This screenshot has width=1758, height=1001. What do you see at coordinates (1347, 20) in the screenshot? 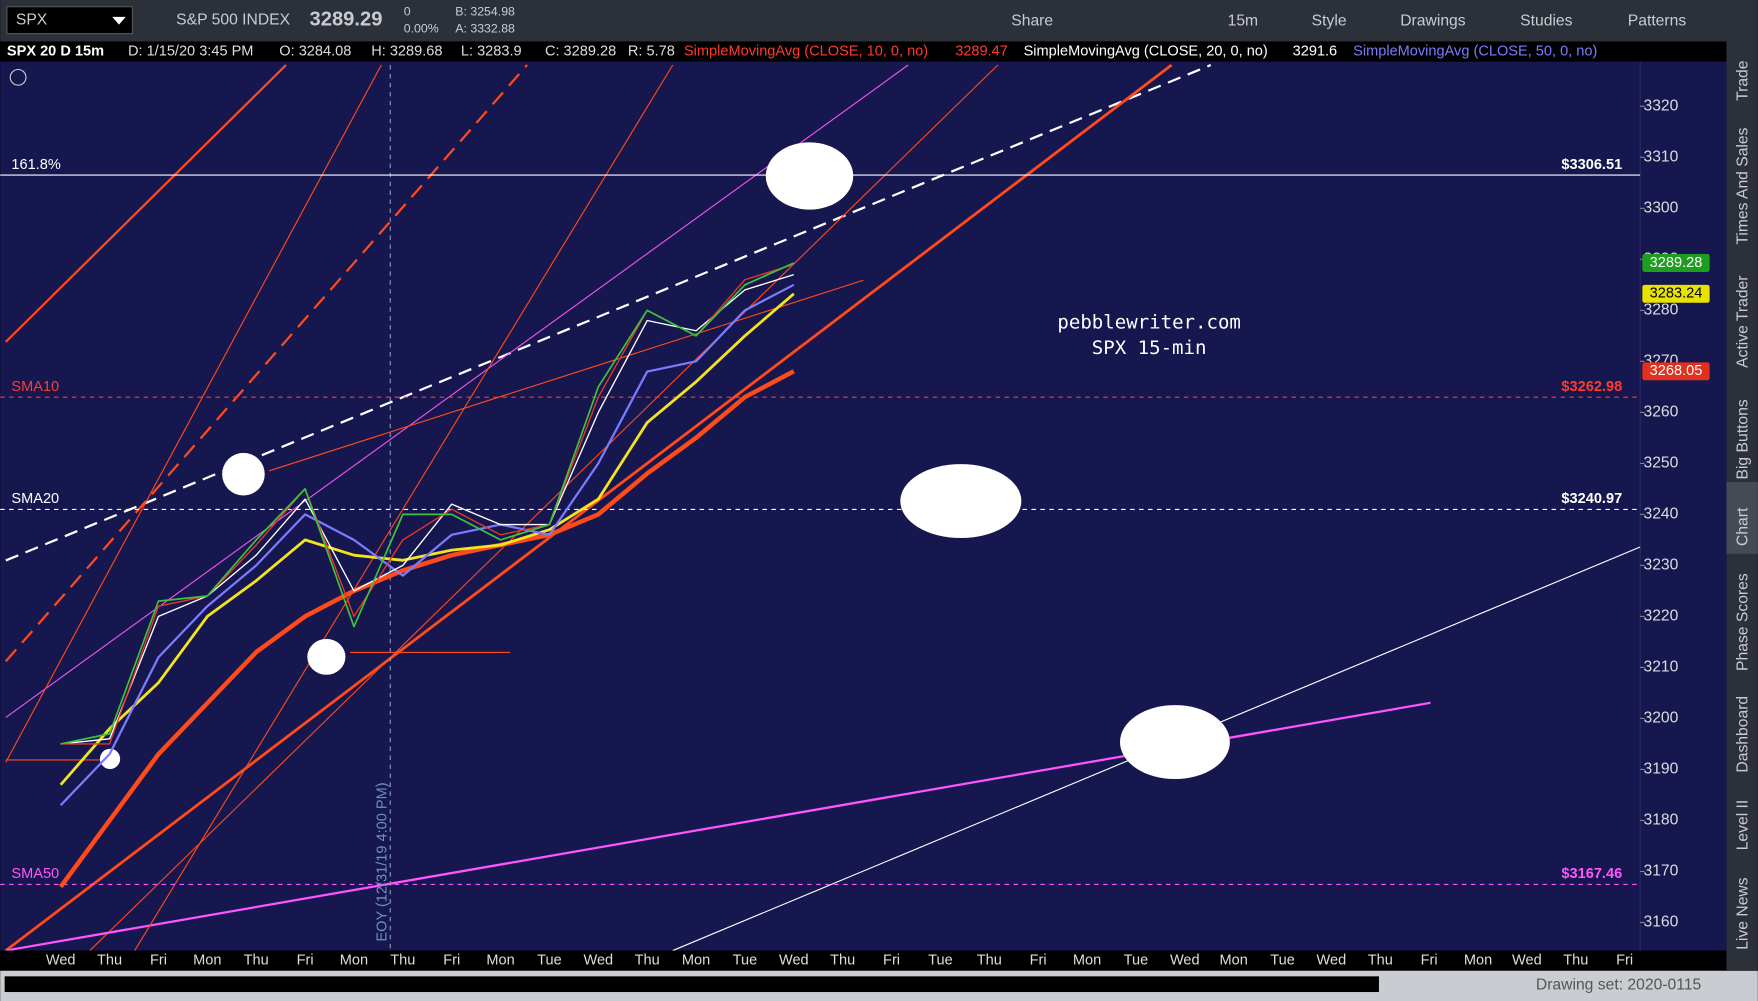
I see `button-bar` at bounding box center [1347, 20].